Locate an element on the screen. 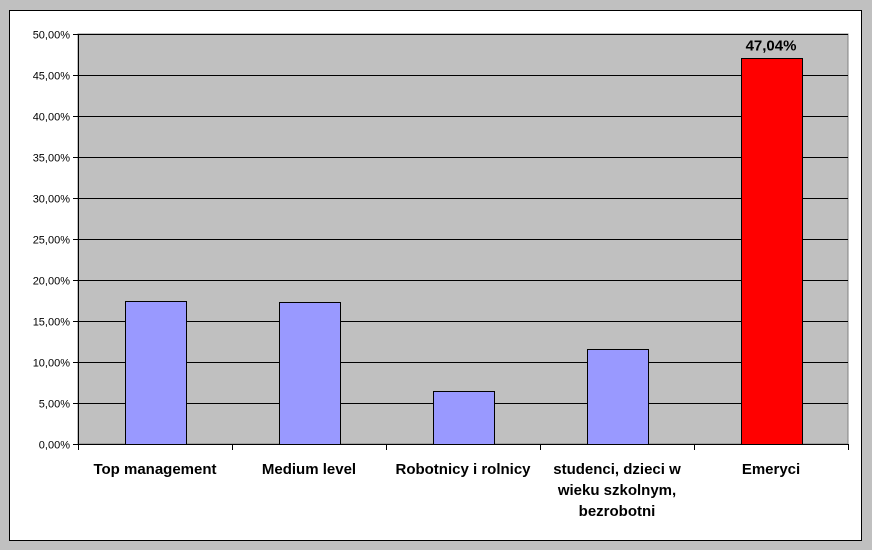 The width and height of the screenshot is (872, 550). y-tick-label: 25,00% is located at coordinates (52, 241).